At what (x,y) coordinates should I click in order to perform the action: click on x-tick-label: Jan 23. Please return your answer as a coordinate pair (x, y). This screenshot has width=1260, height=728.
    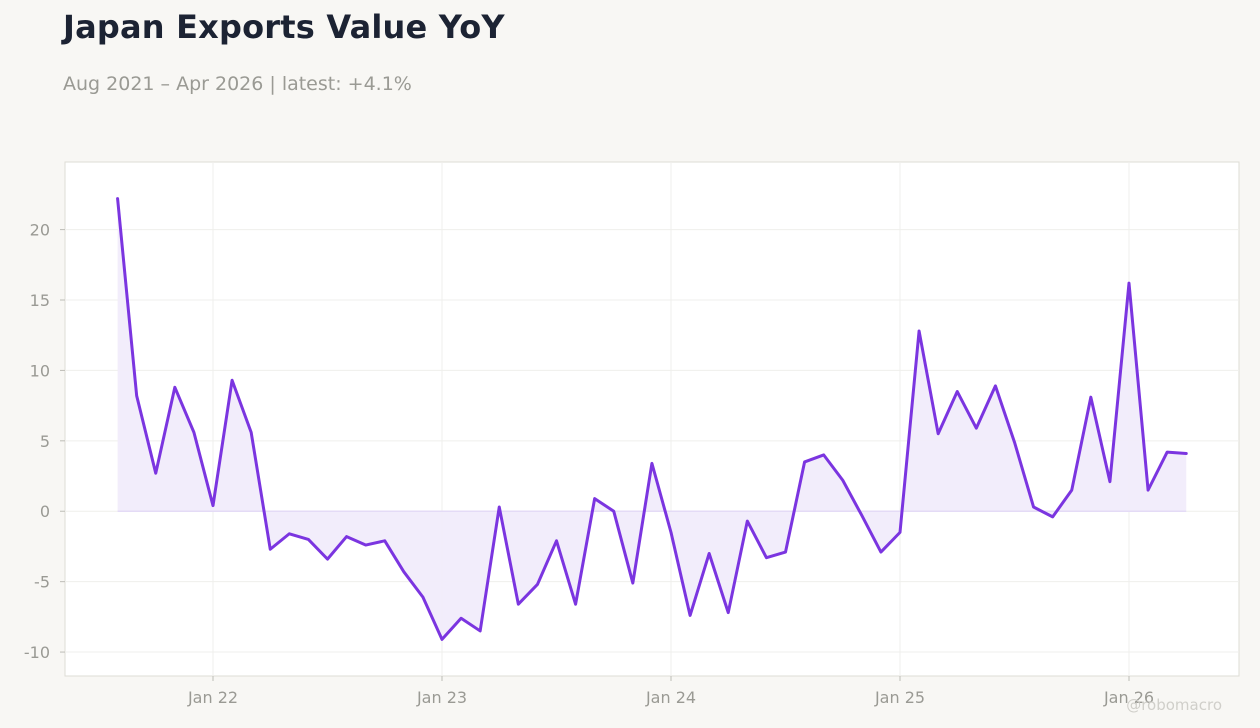
    Looking at the image, I should click on (441, 697).